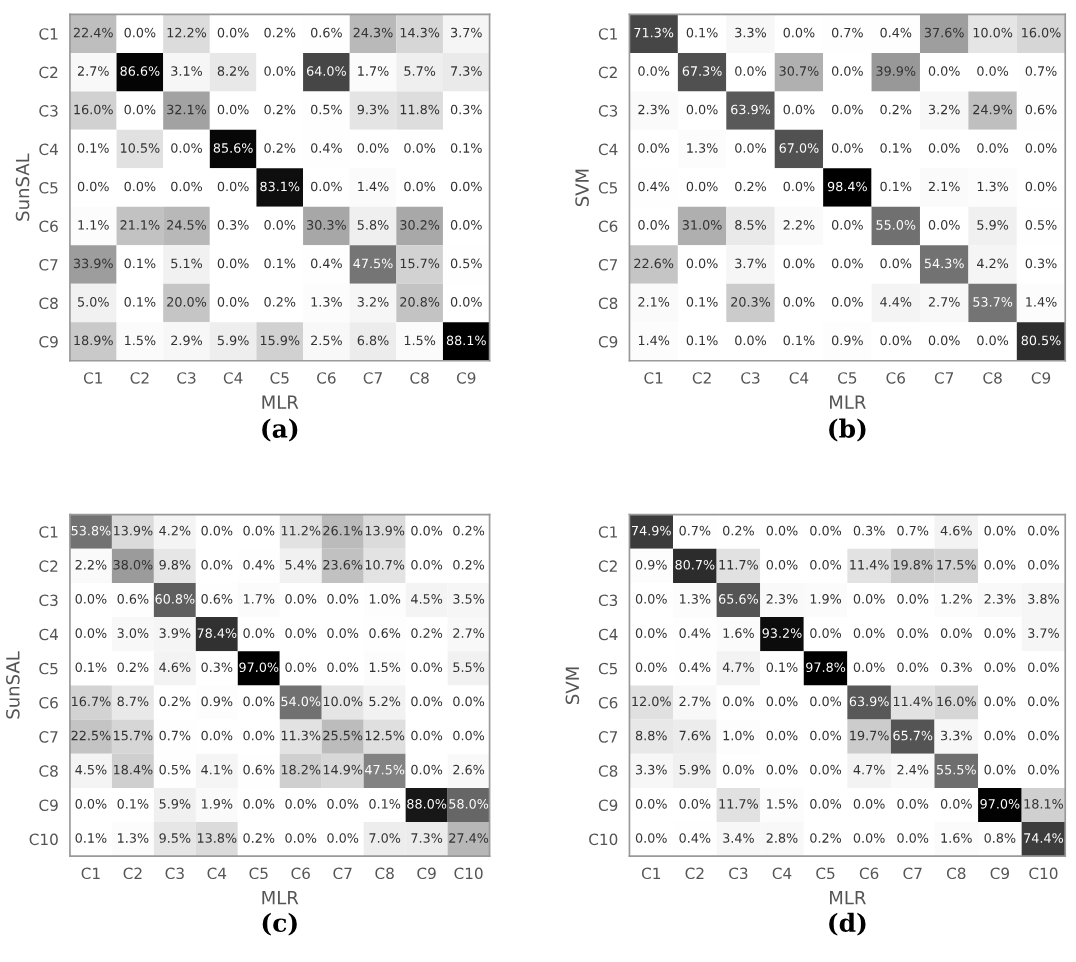  Describe the element at coordinates (847, 430) in the screenshot. I see `text: (b)` at that location.